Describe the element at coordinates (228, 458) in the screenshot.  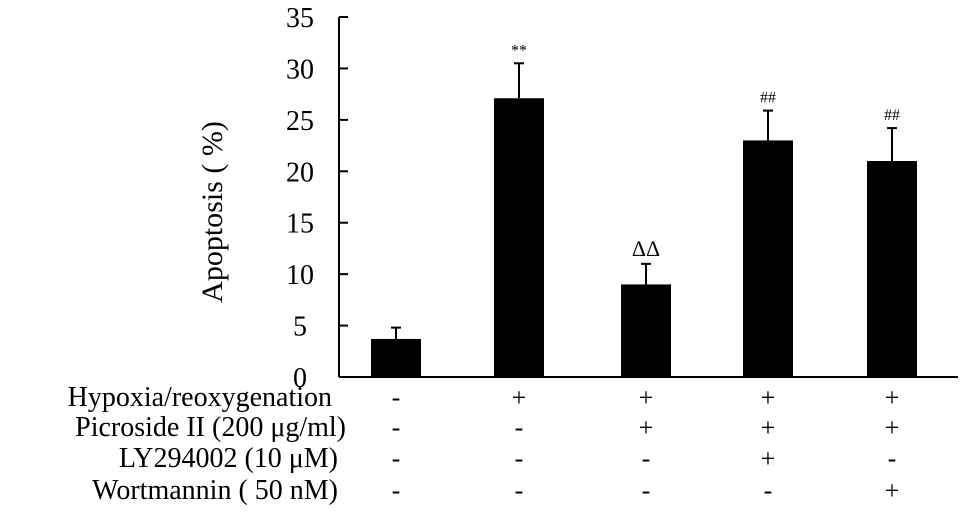
I see `condition-label: LY294002 (10 μM)` at that location.